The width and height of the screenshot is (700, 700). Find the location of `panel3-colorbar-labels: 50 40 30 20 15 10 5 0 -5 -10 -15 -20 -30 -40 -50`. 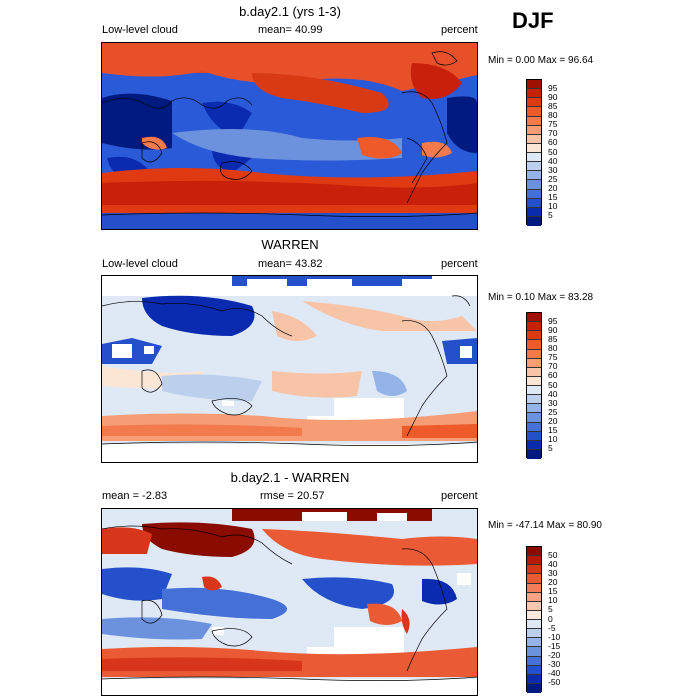

panel3-colorbar-labels: 50 40 30 20 15 10 5 0 -5 -10 -15 -20 -30 -40 -50 is located at coordinates (563, 619).